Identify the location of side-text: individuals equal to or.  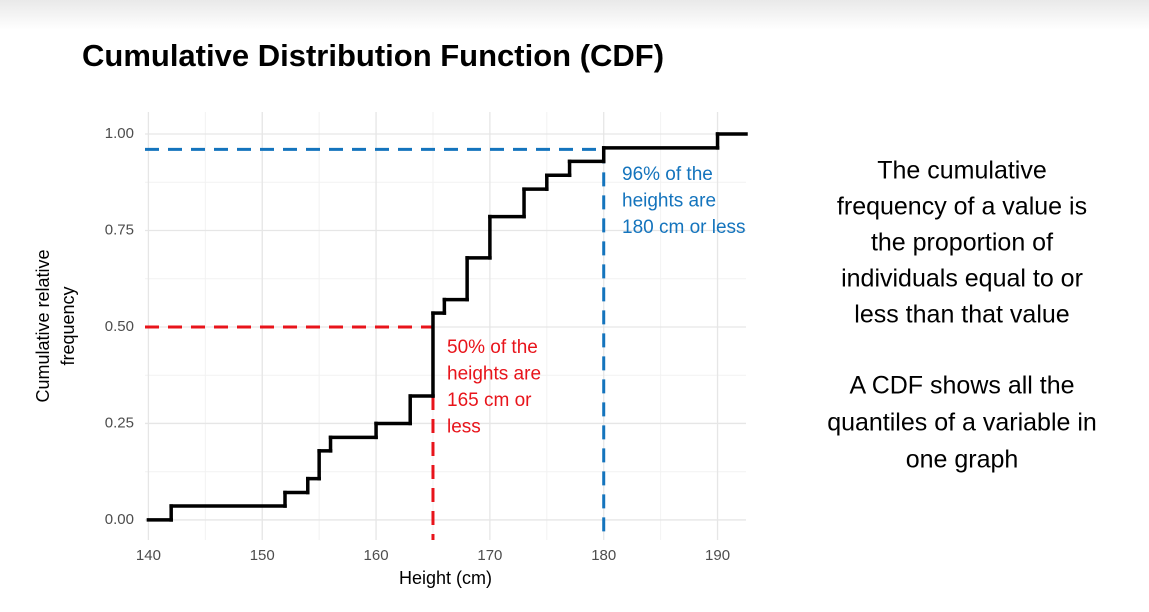
(962, 279).